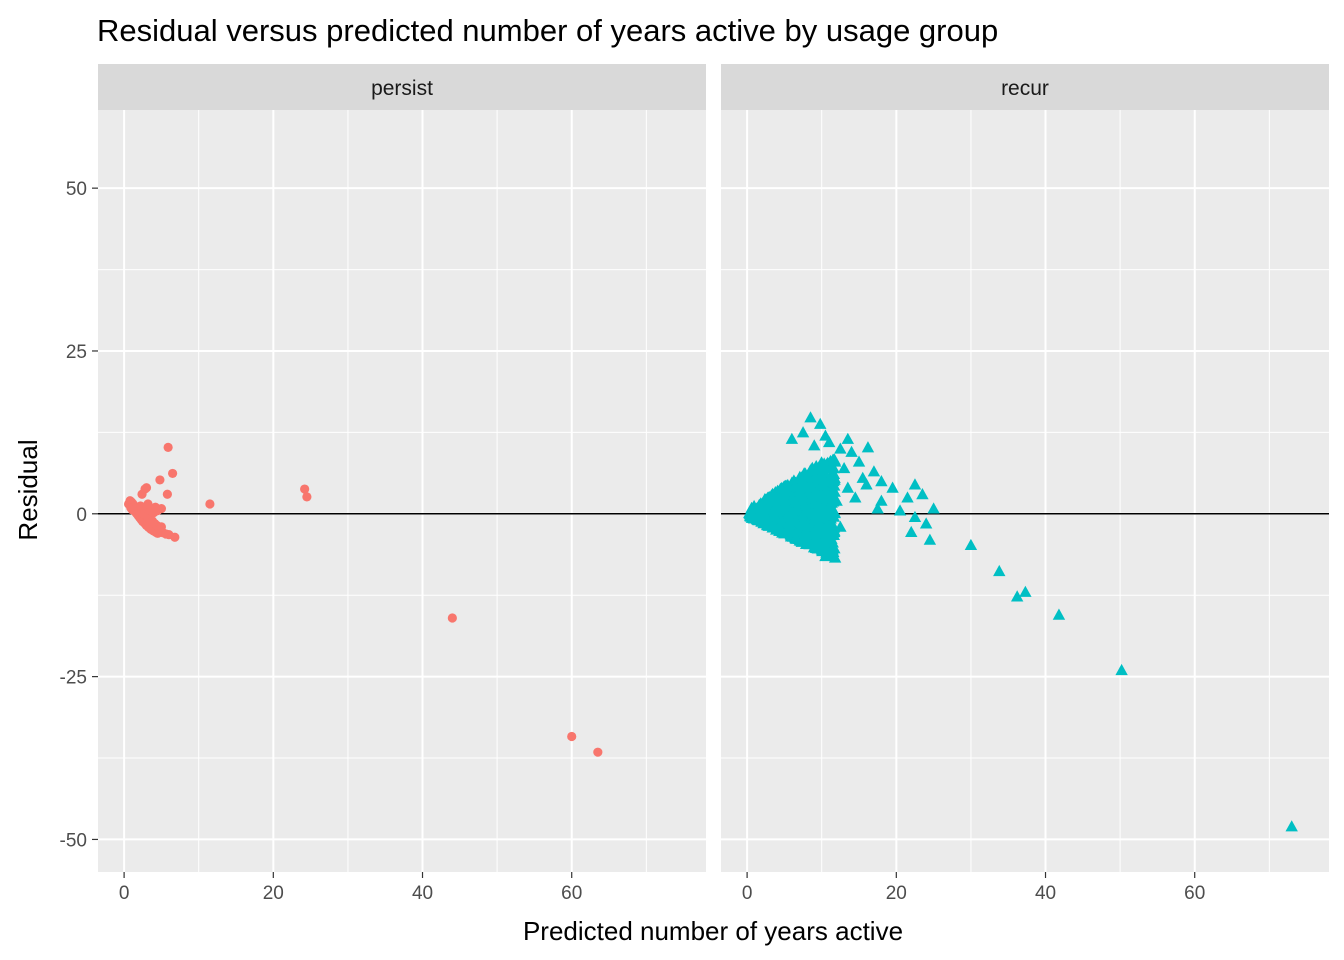 Image resolution: width=1344 pixels, height=960 pixels. I want to click on y-tick-label: 50, so click(76, 189).